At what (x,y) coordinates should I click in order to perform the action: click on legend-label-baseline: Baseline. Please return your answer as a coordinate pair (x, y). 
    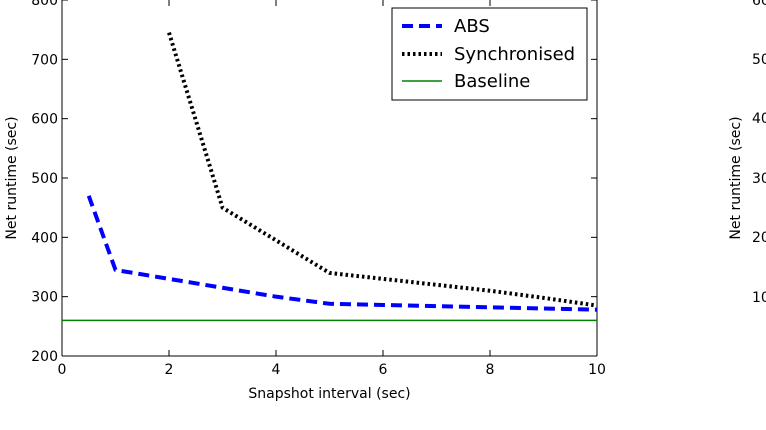
    Looking at the image, I should click on (492, 81).